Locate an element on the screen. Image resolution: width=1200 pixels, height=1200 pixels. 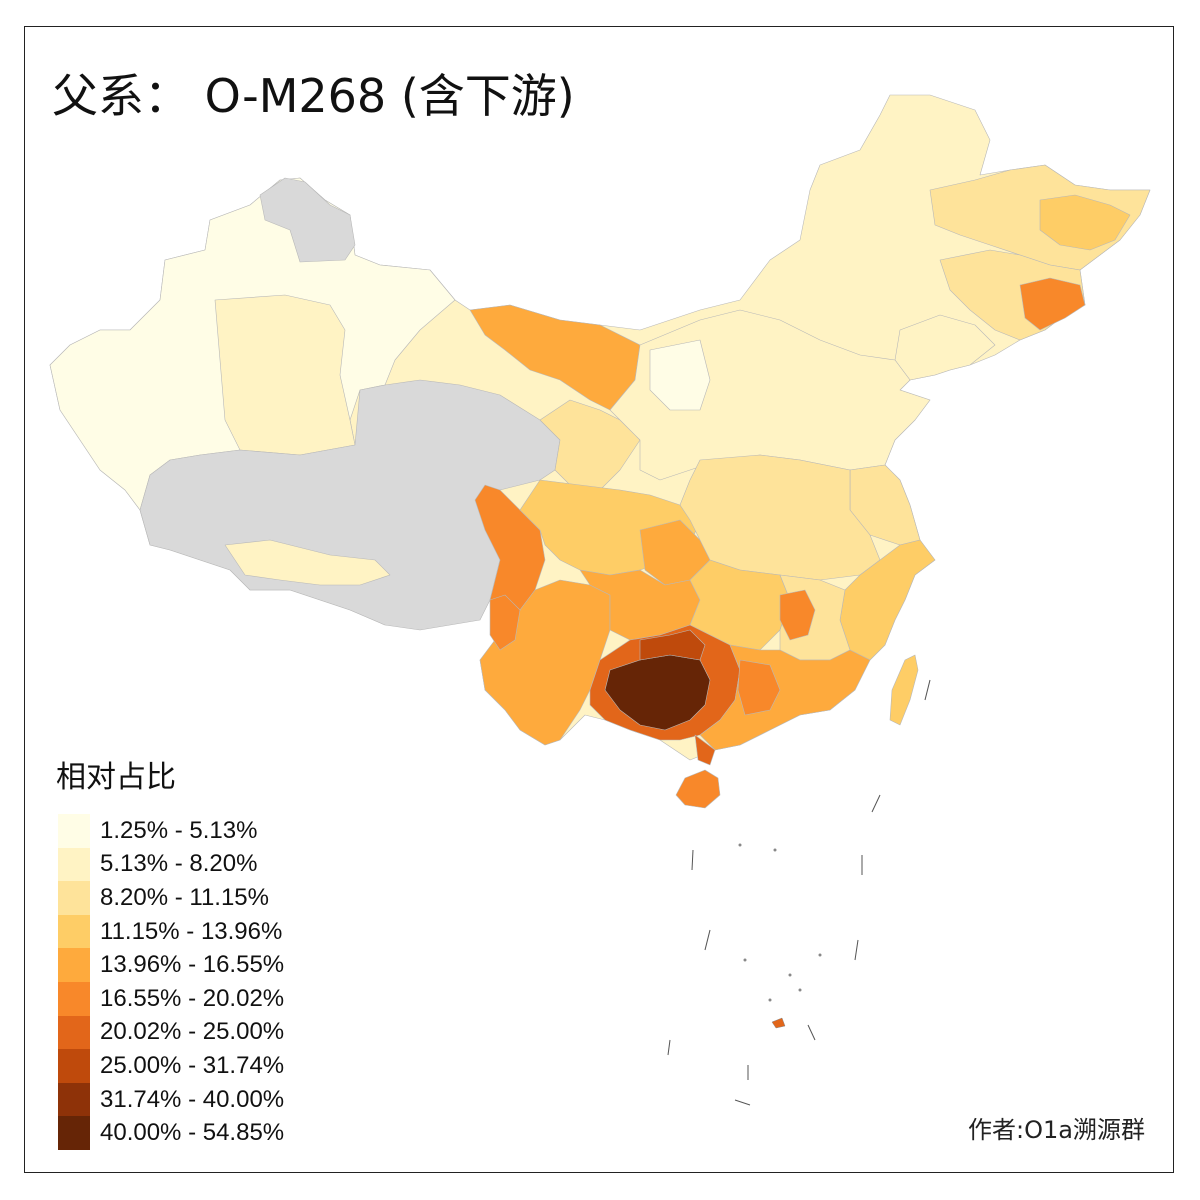
legend-label: 5.13% - 8.20% is located at coordinates (179, 864).